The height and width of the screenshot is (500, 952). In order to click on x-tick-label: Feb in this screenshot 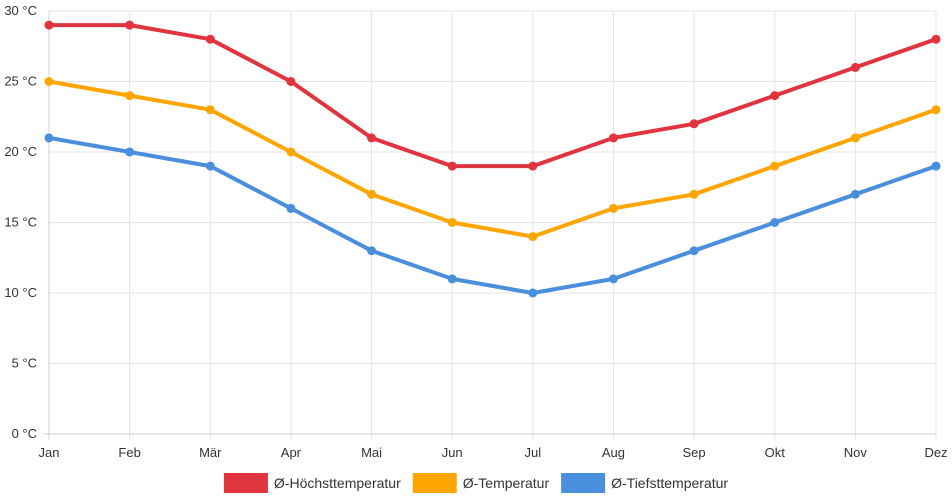, I will do `click(129, 452)`.